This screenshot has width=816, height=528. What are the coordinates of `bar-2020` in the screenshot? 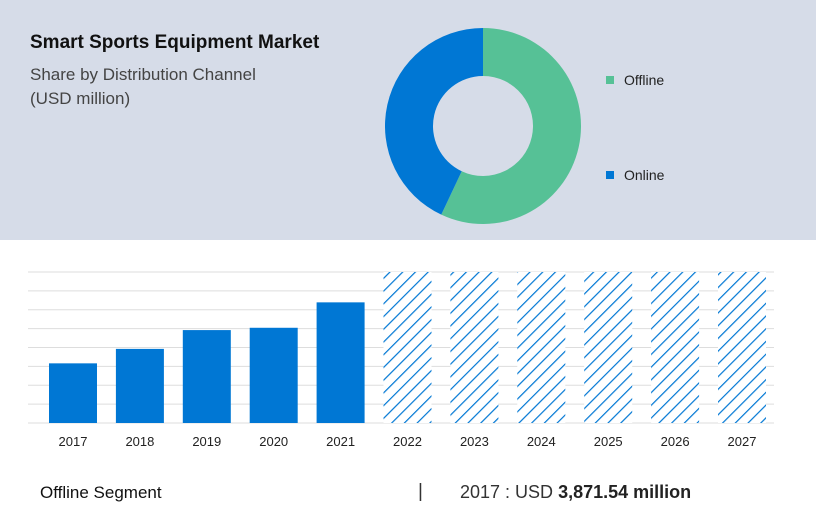 It's located at (273, 375).